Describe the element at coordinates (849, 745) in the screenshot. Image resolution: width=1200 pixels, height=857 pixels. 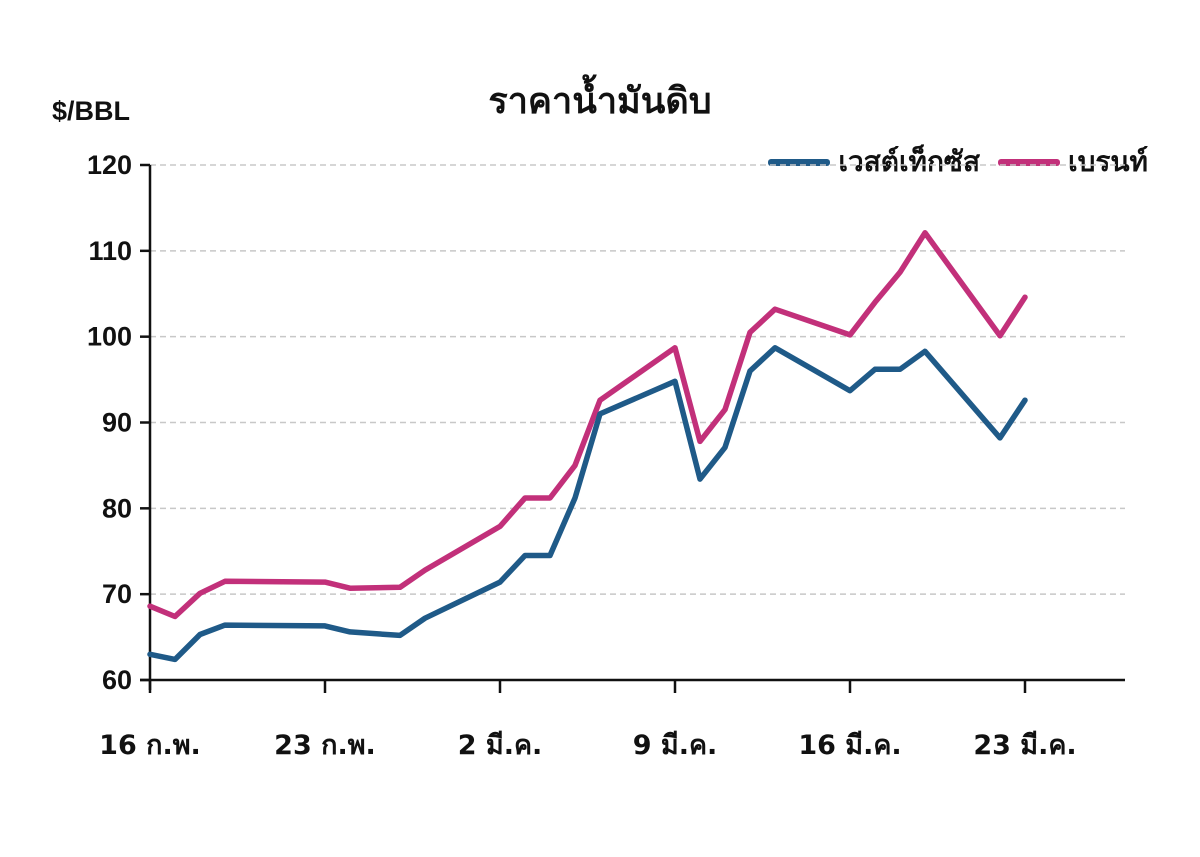
I see `x-tick-label: 16 มี.ค.` at that location.